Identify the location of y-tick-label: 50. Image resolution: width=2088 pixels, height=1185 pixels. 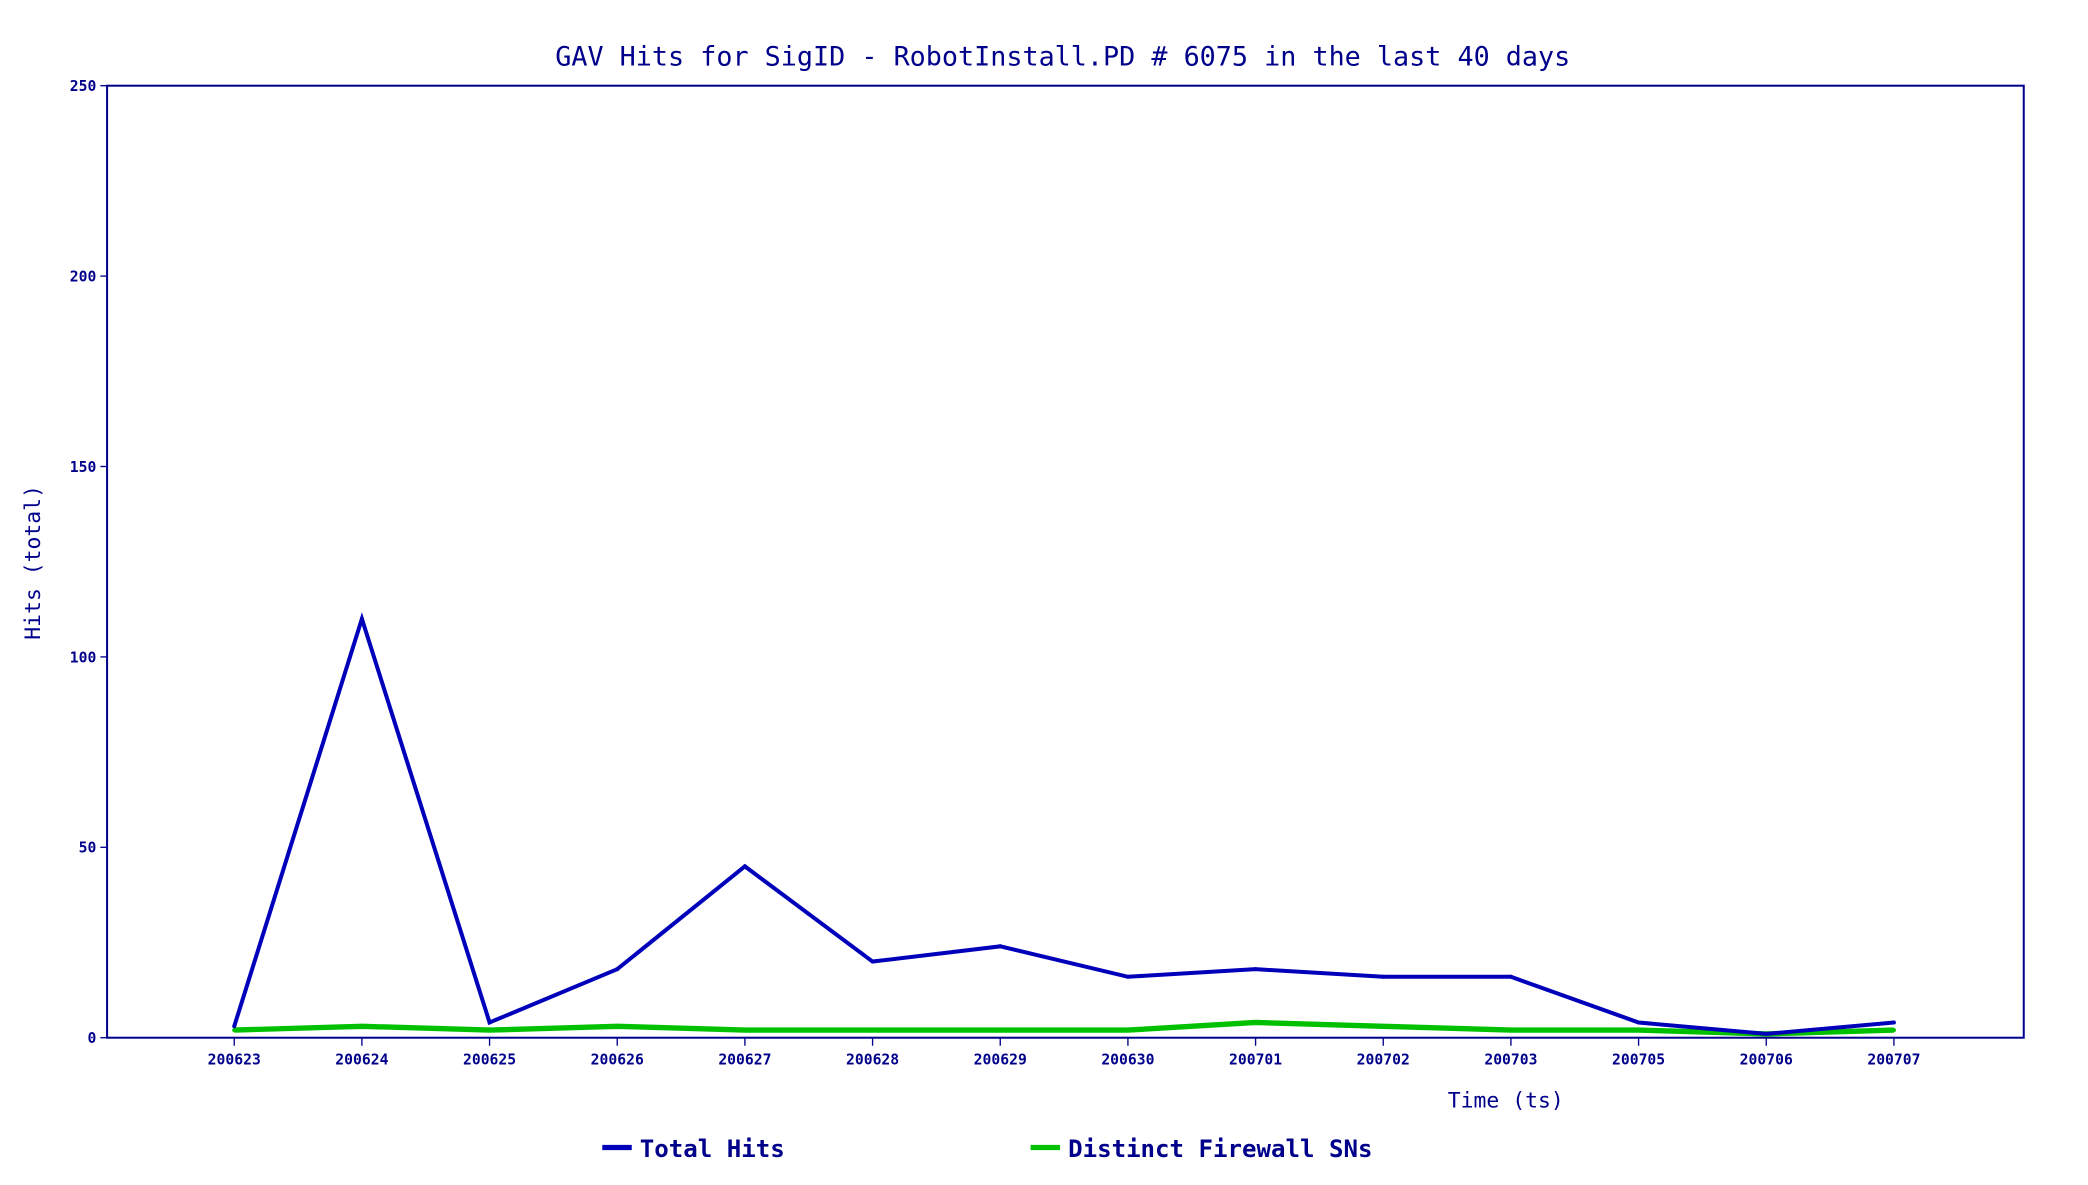
(88, 848).